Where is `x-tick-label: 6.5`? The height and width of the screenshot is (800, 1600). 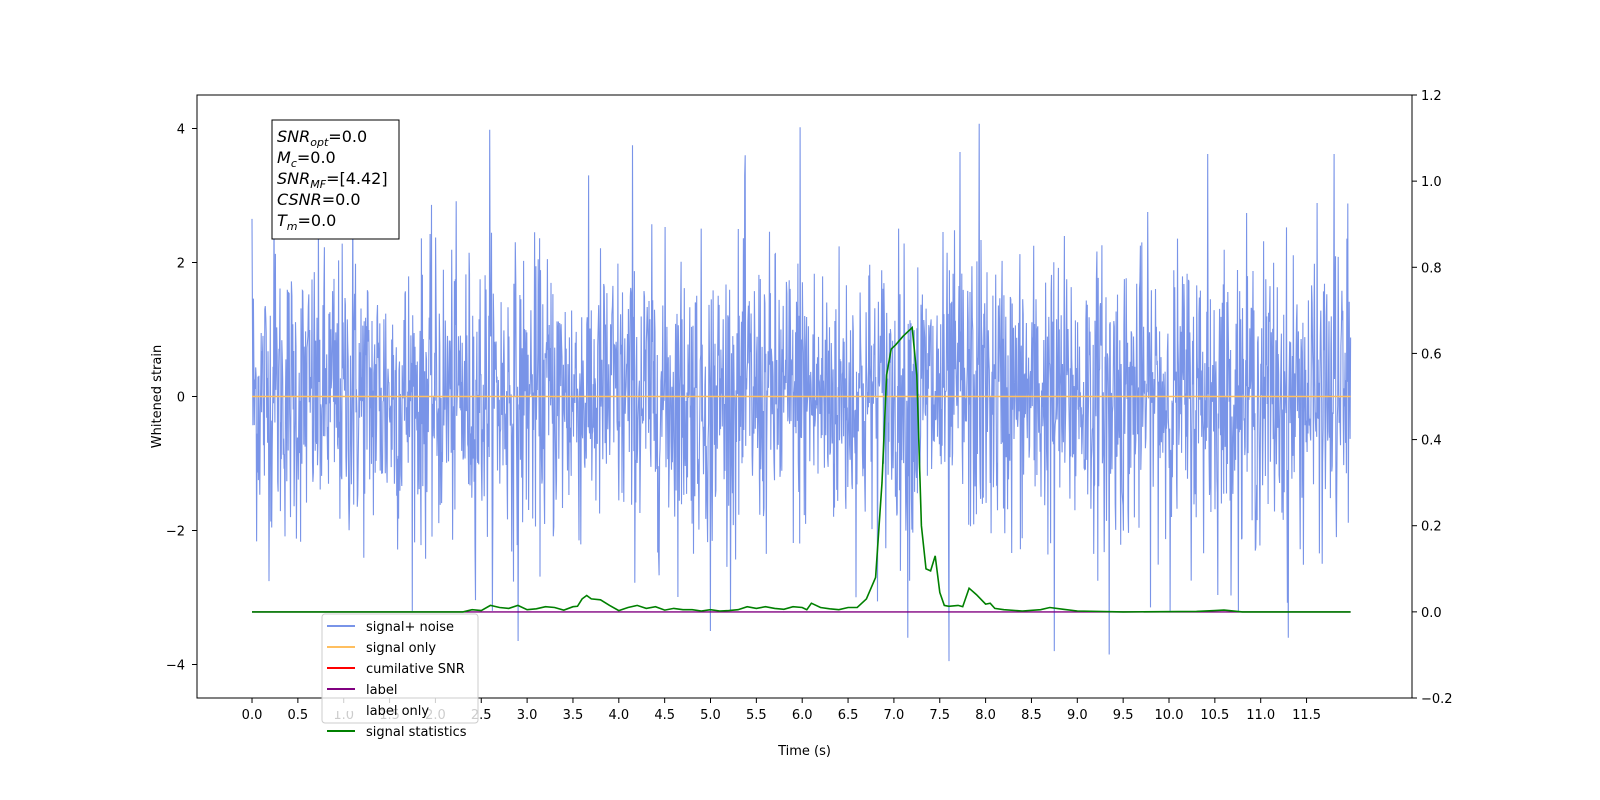 x-tick-label: 6.5 is located at coordinates (848, 715).